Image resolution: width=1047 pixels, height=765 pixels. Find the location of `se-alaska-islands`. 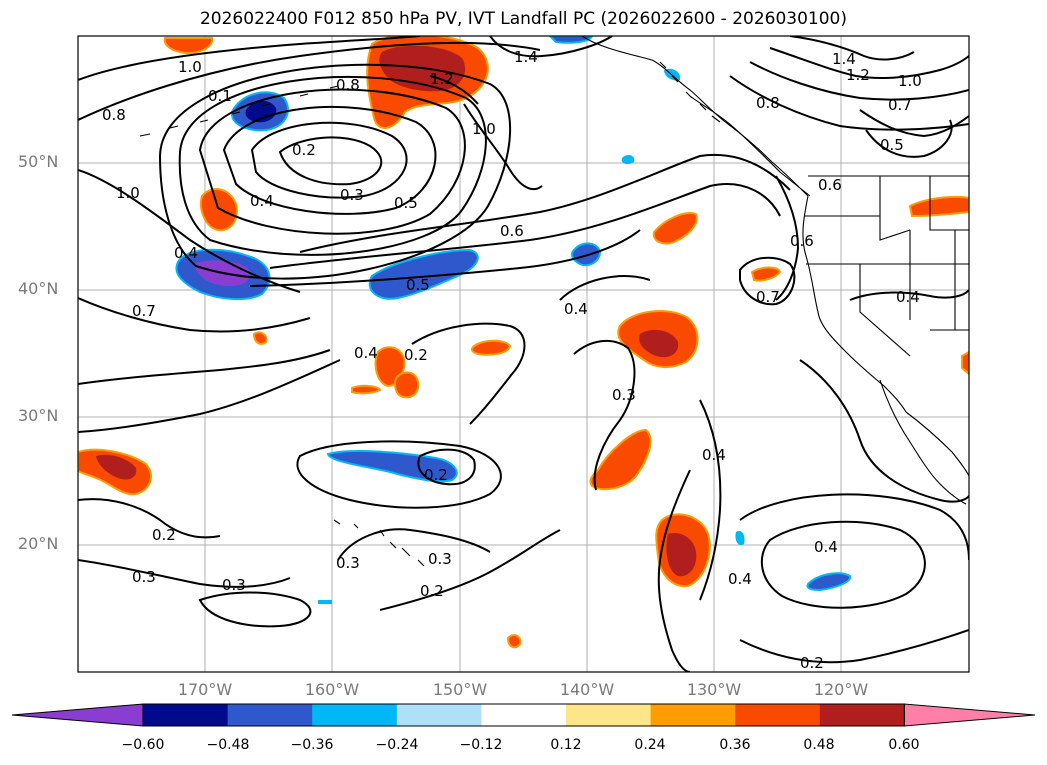

se-alaska-islands is located at coordinates (690, 92).